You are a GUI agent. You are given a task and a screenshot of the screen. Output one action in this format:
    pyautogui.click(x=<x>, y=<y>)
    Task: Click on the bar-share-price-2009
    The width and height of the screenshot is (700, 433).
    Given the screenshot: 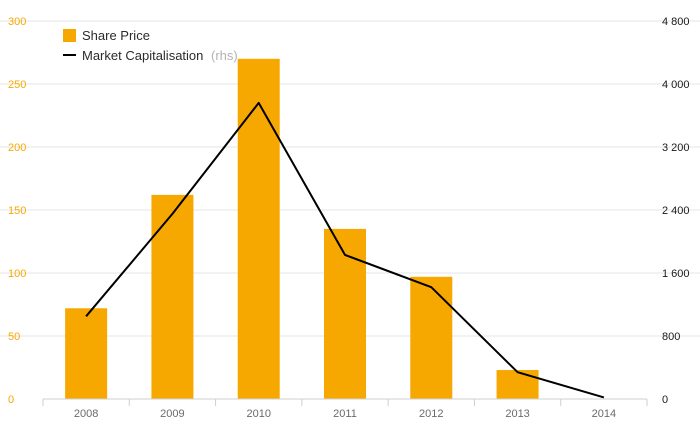 What is the action you would take?
    pyautogui.click(x=172, y=296)
    